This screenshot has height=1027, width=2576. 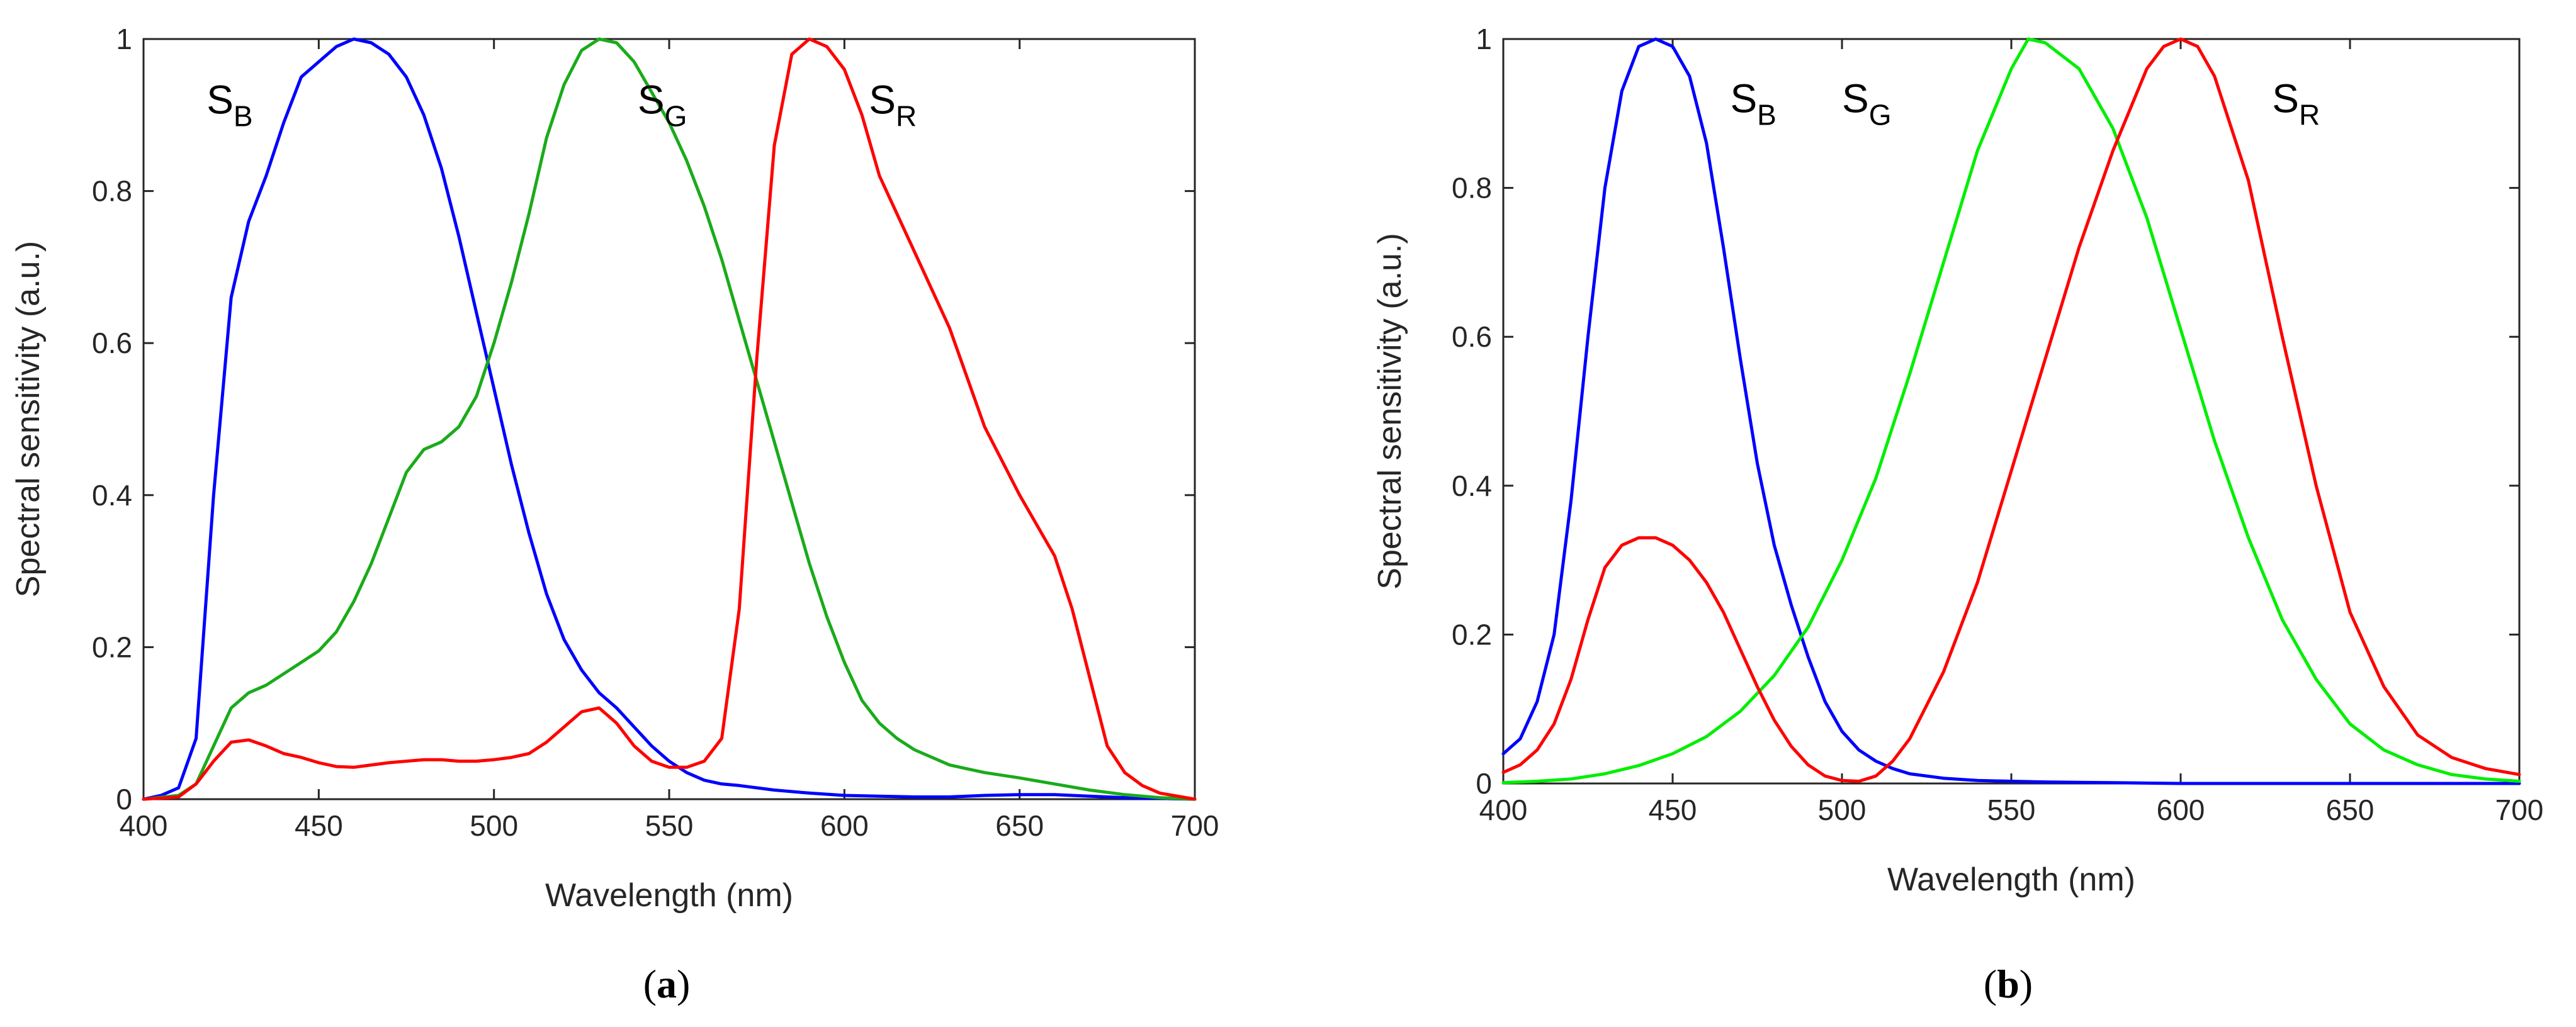 I want to click on panel-caption: (a), so click(x=667, y=984).